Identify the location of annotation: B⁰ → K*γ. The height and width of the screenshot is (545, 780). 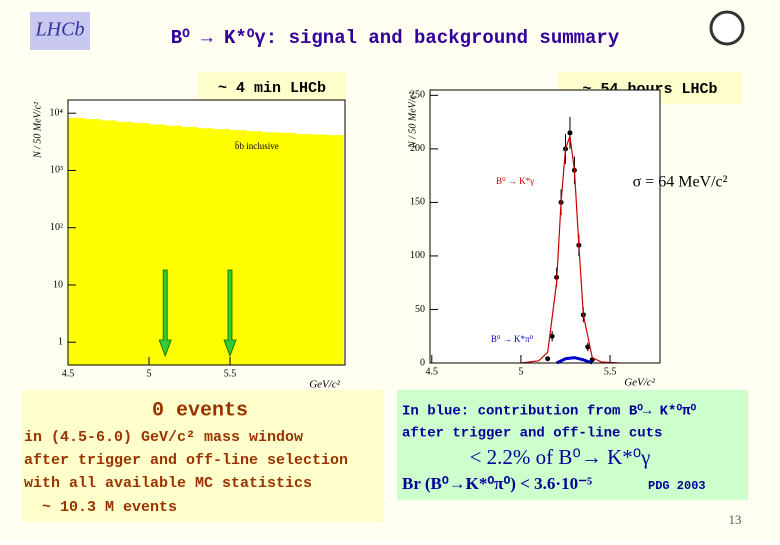
(515, 181).